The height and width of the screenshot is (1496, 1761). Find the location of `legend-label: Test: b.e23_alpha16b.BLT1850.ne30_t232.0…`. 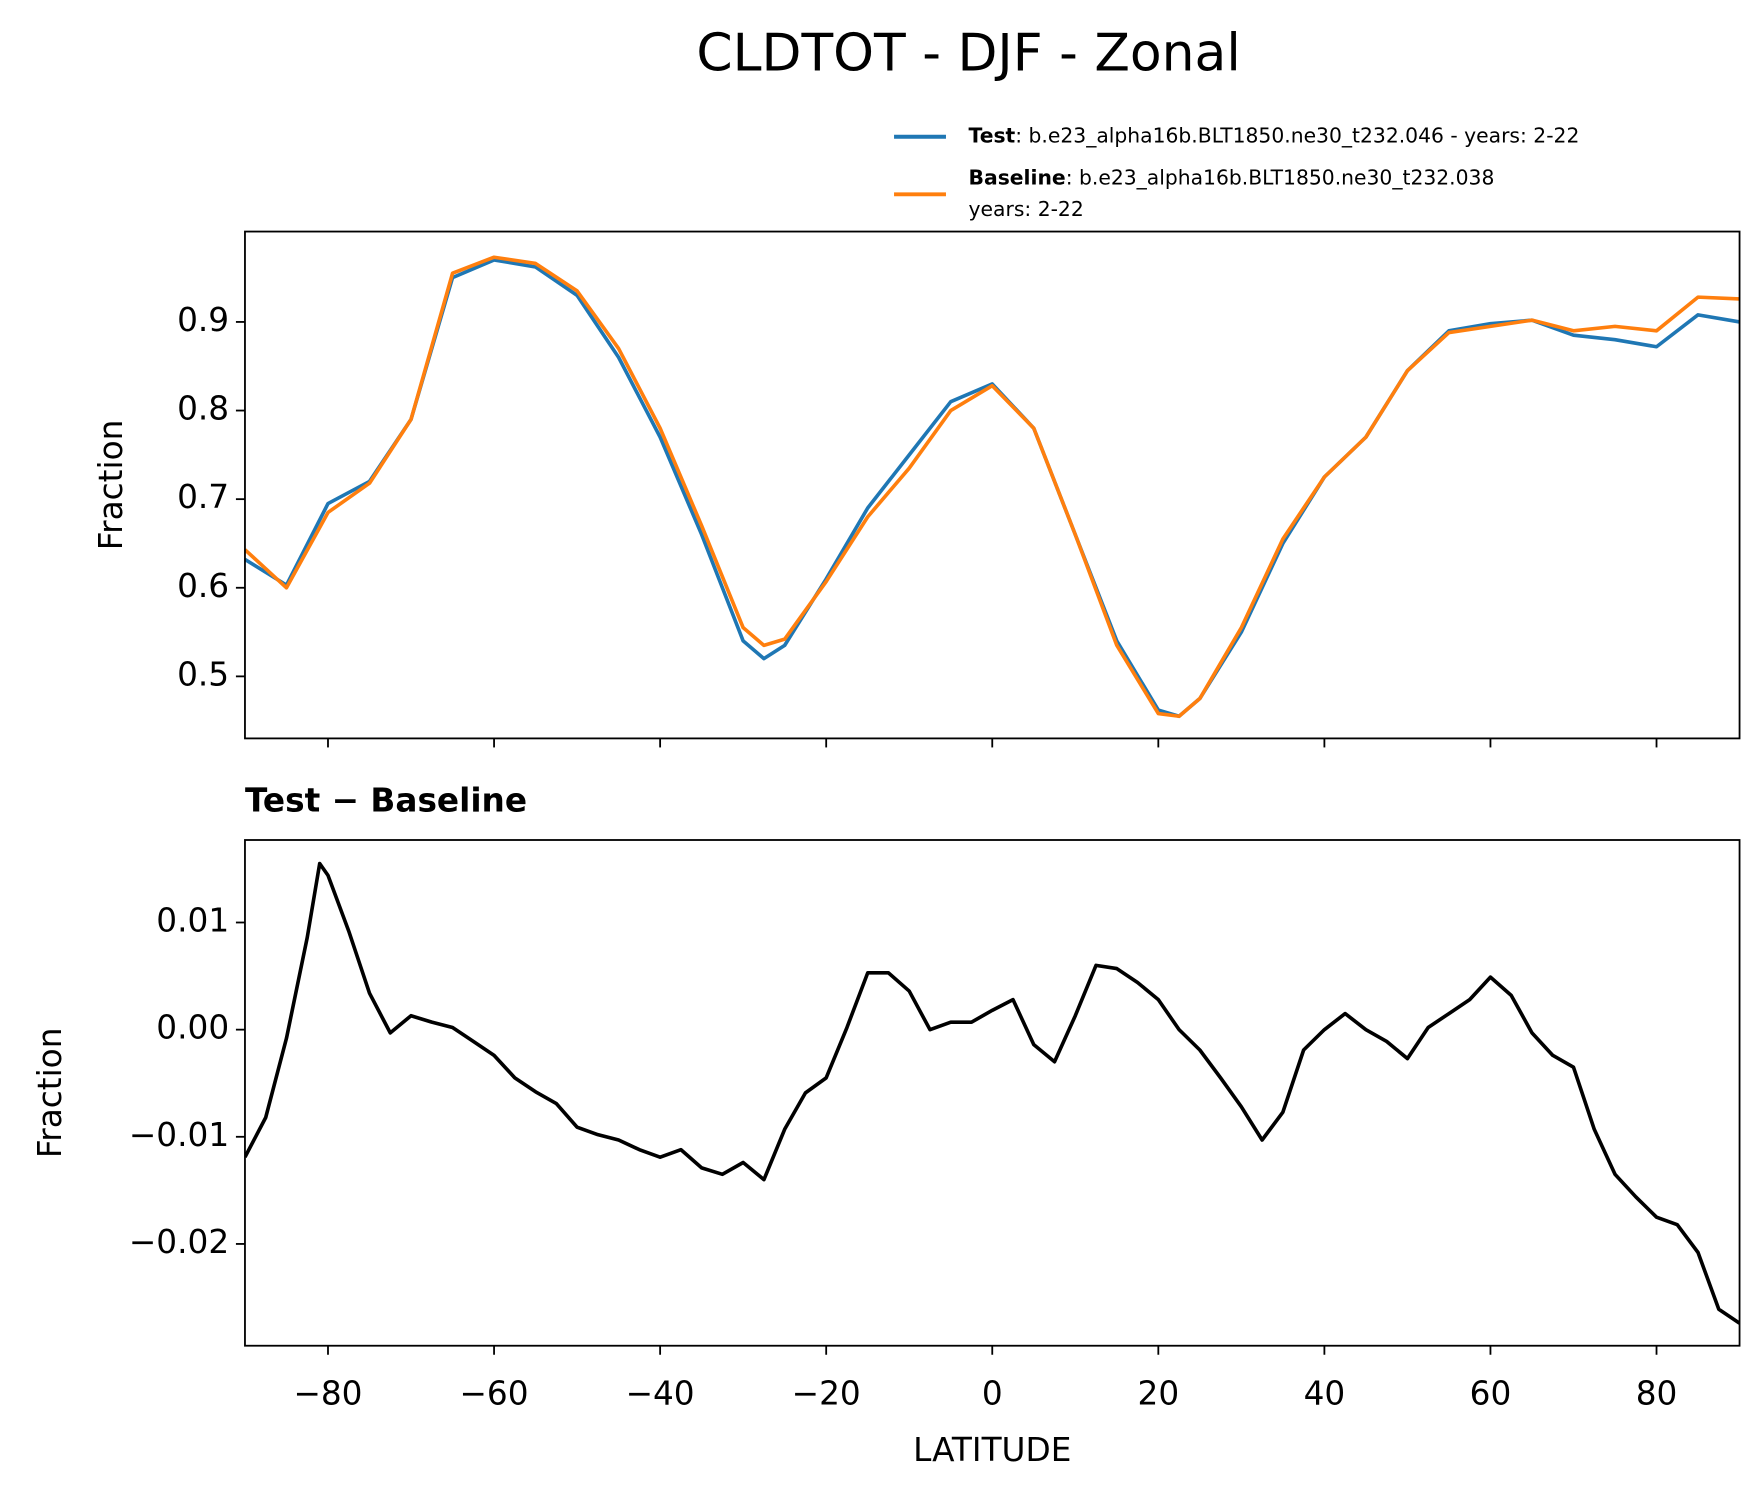

legend-label: Test: b.e23_alpha16b.BLT1850.ne30_t232.0… is located at coordinates (1274, 136).